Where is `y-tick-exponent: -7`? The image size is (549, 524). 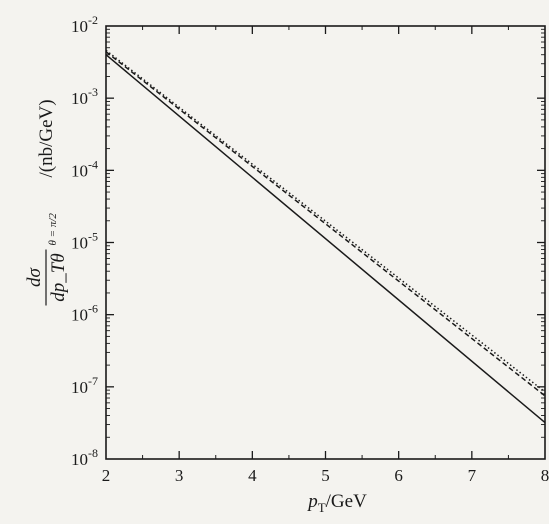 y-tick-exponent: -7 is located at coordinates (93, 381).